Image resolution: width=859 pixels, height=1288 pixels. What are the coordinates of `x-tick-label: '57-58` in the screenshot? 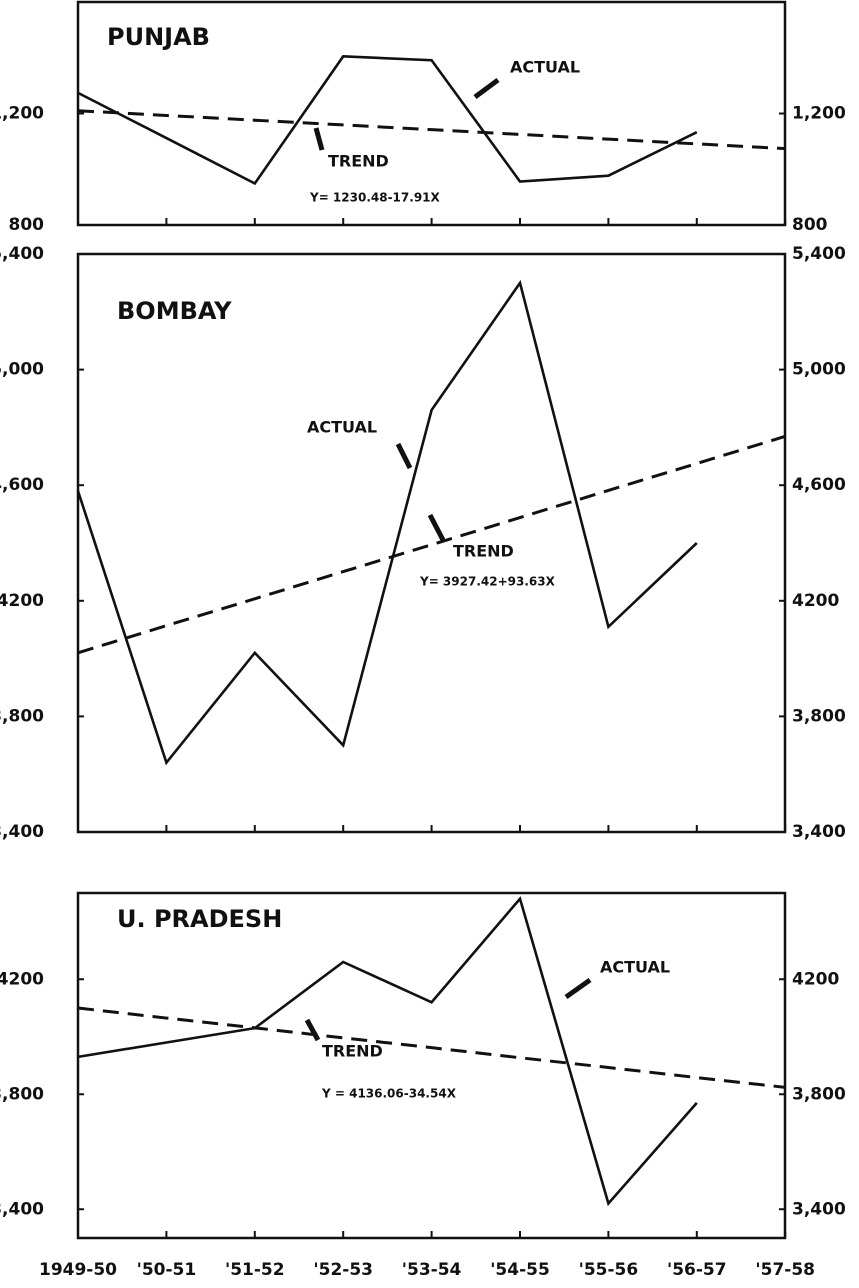 It's located at (785, 1270).